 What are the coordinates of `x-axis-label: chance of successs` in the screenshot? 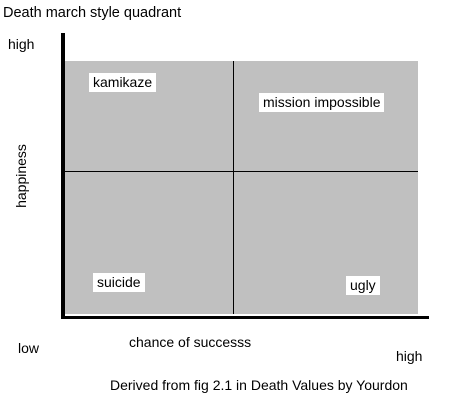 It's located at (190, 342).